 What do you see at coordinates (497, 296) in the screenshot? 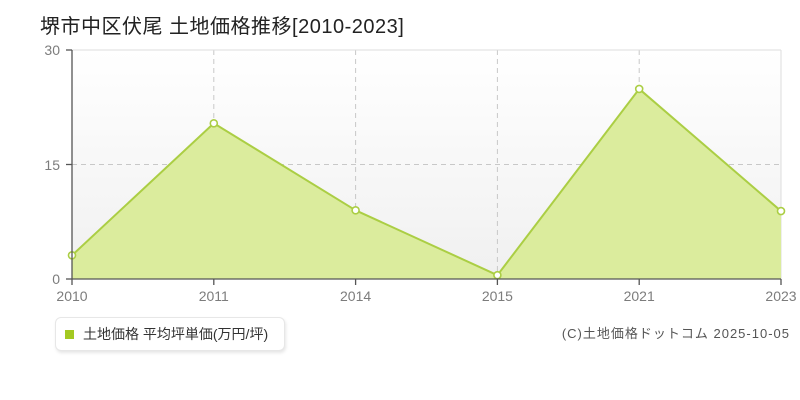
I see `x-axis-tick-label: 2015` at bounding box center [497, 296].